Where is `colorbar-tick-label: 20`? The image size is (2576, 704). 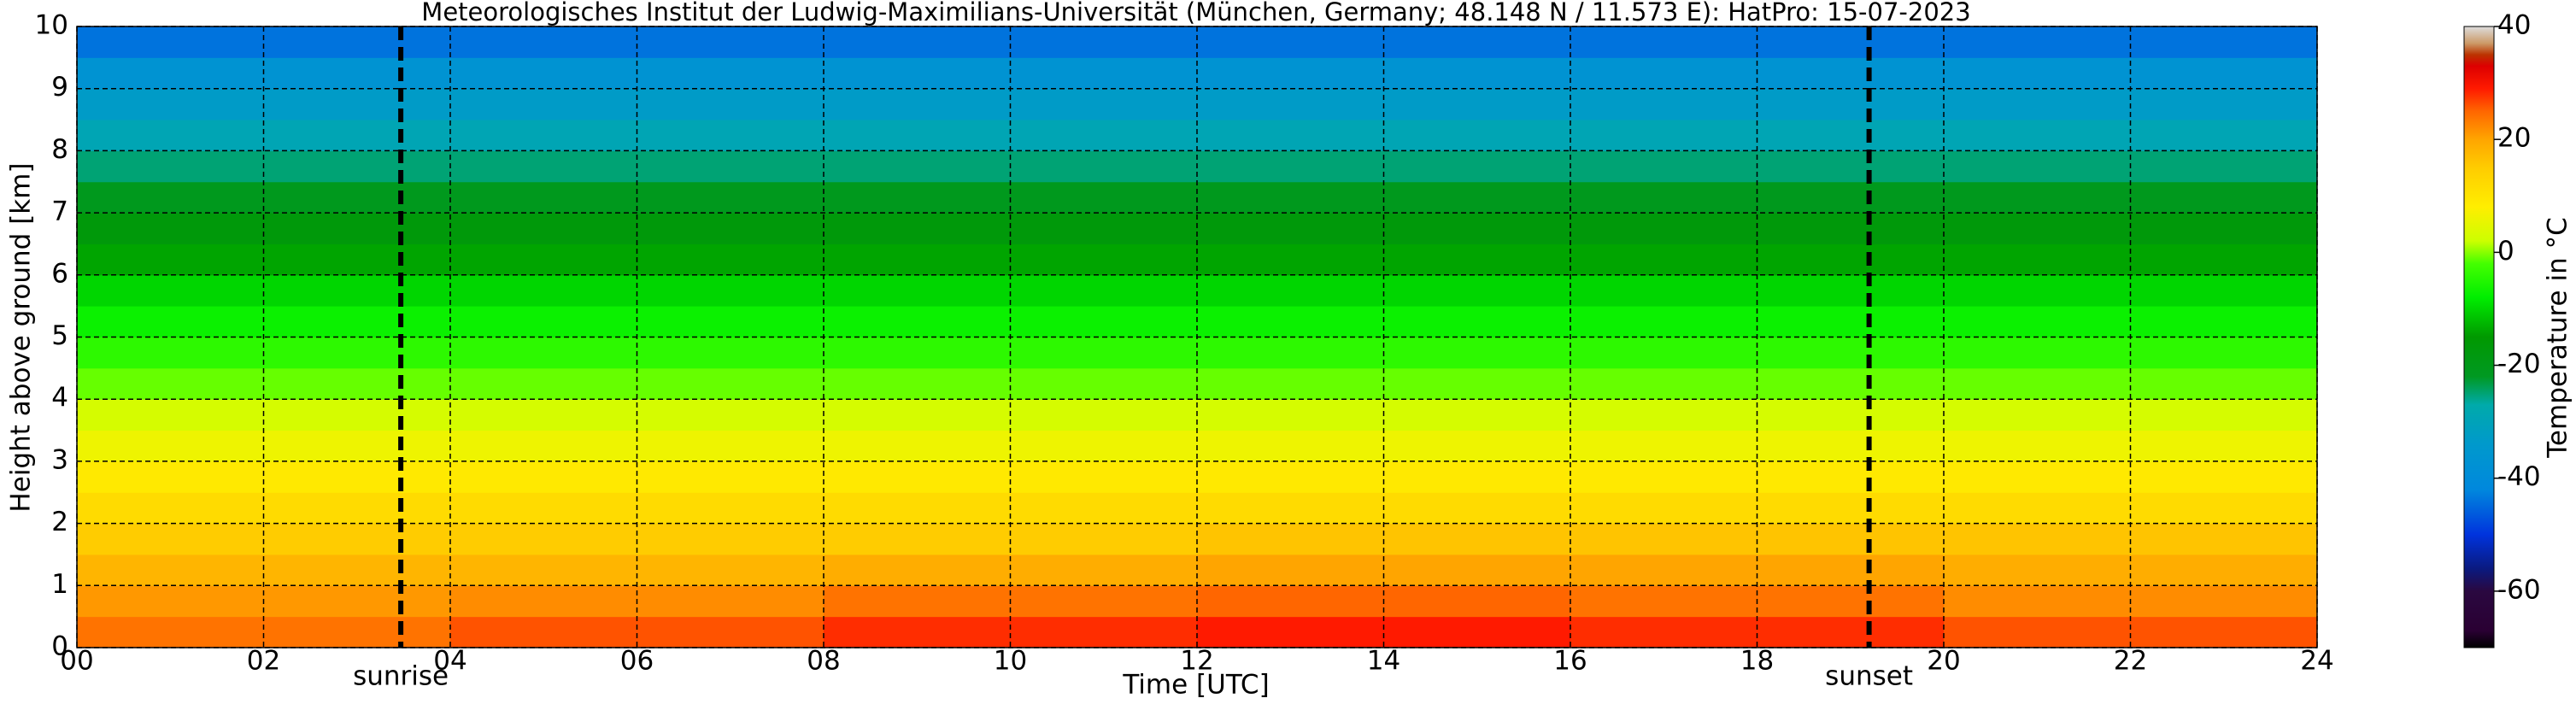
colorbar-tick-label: 20 is located at coordinates (2514, 138).